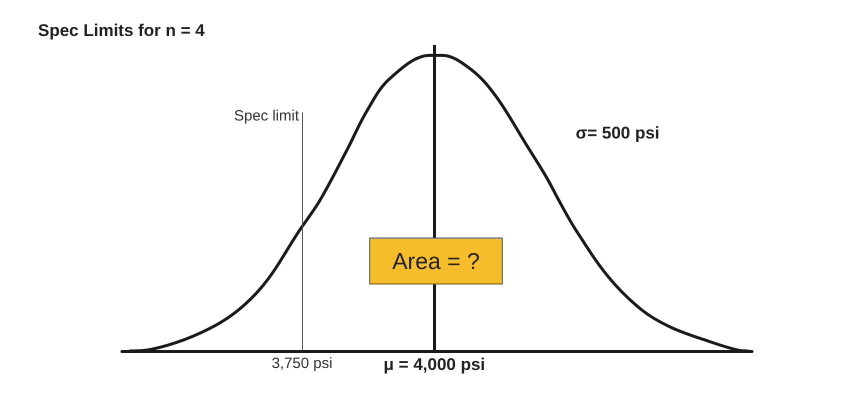  What do you see at coordinates (436, 261) in the screenshot?
I see `annotation: Area = ?` at bounding box center [436, 261].